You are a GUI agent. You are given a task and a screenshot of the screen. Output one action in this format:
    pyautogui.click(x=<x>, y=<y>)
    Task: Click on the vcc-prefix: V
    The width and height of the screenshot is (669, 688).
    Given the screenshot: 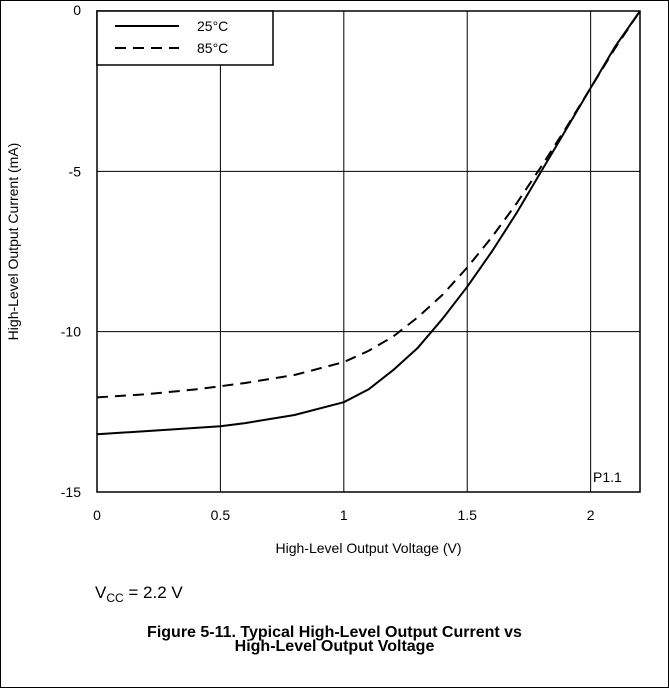 What is the action you would take?
    pyautogui.click(x=101, y=592)
    